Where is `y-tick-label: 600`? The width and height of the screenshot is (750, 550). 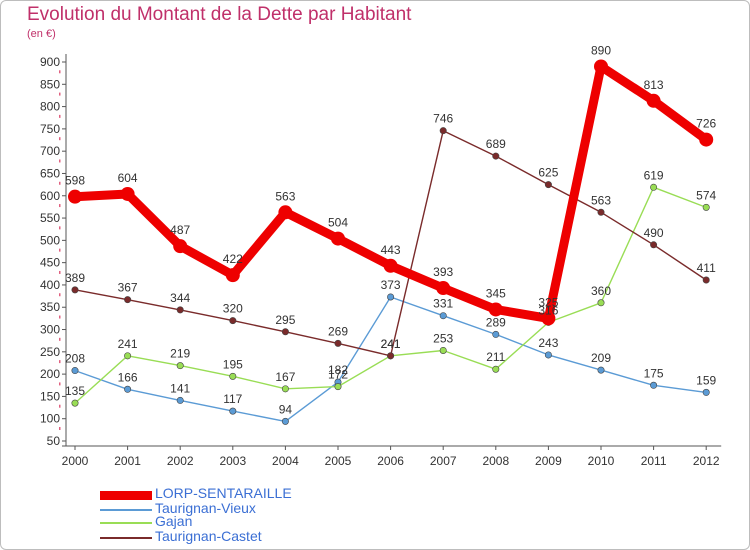 y-tick-label: 600 is located at coordinates (50, 196).